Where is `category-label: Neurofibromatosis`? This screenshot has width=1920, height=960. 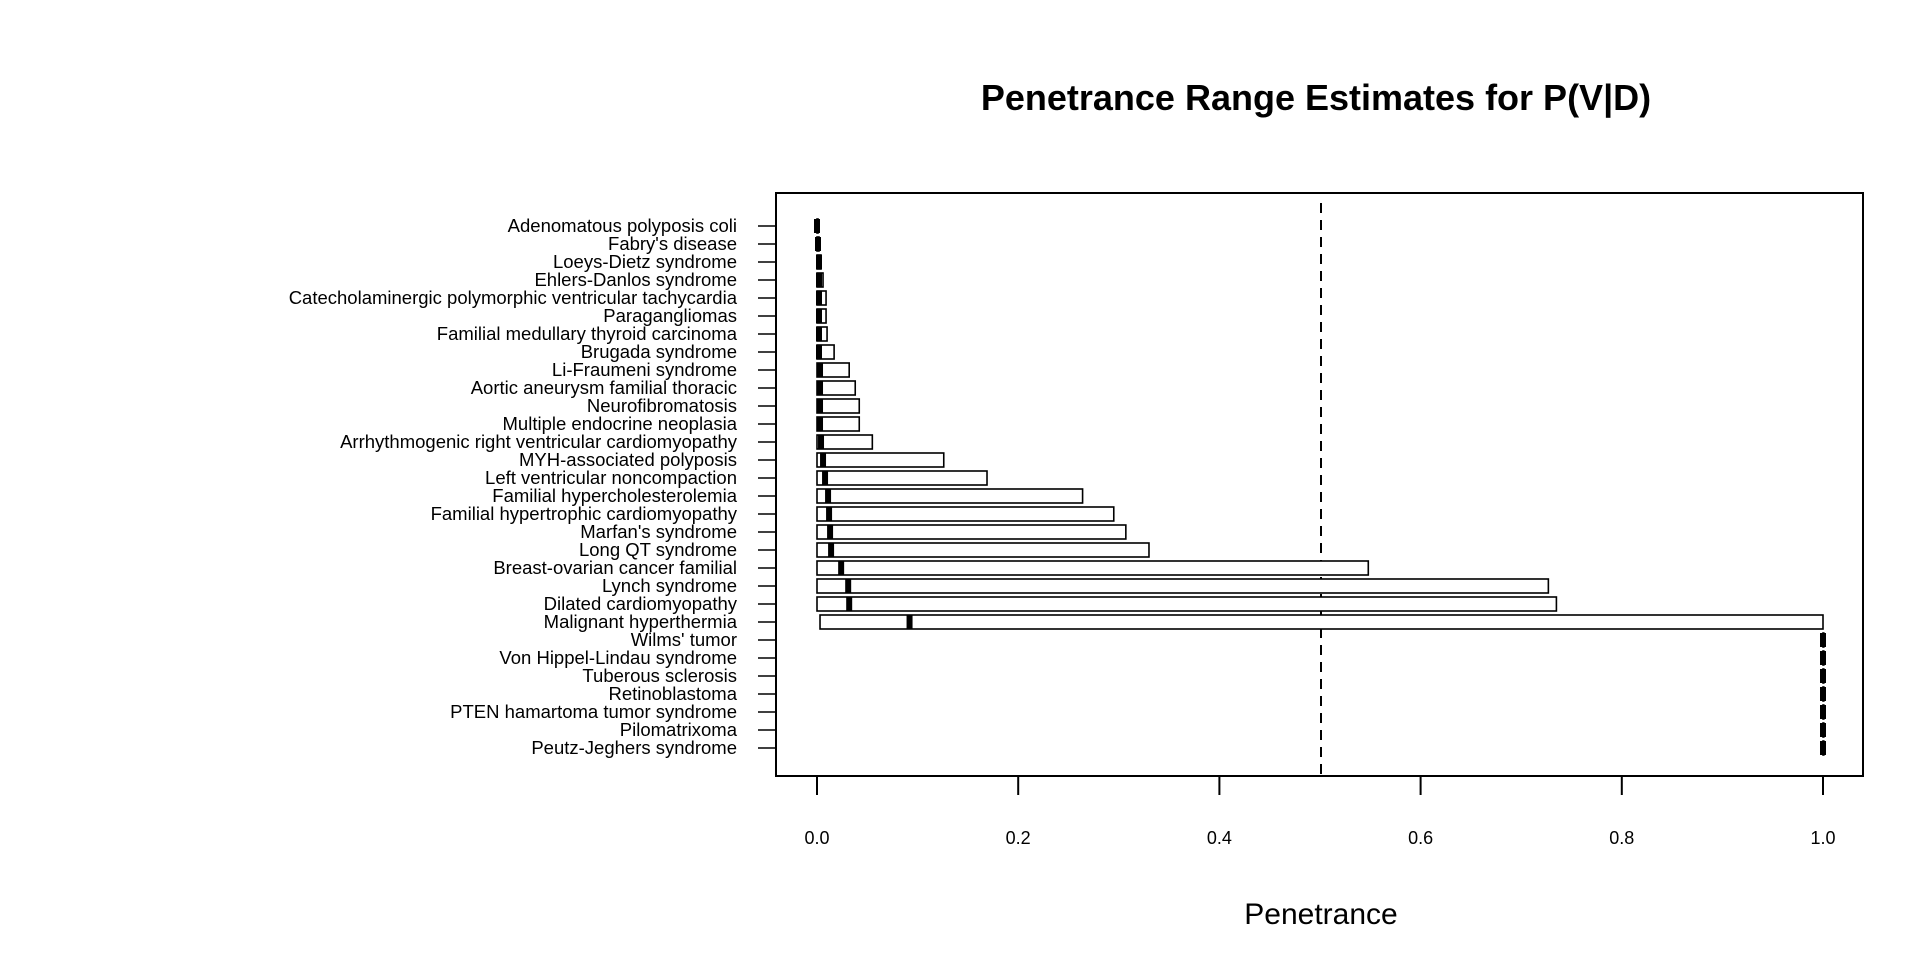
category-label: Neurofibromatosis is located at coordinates (662, 405).